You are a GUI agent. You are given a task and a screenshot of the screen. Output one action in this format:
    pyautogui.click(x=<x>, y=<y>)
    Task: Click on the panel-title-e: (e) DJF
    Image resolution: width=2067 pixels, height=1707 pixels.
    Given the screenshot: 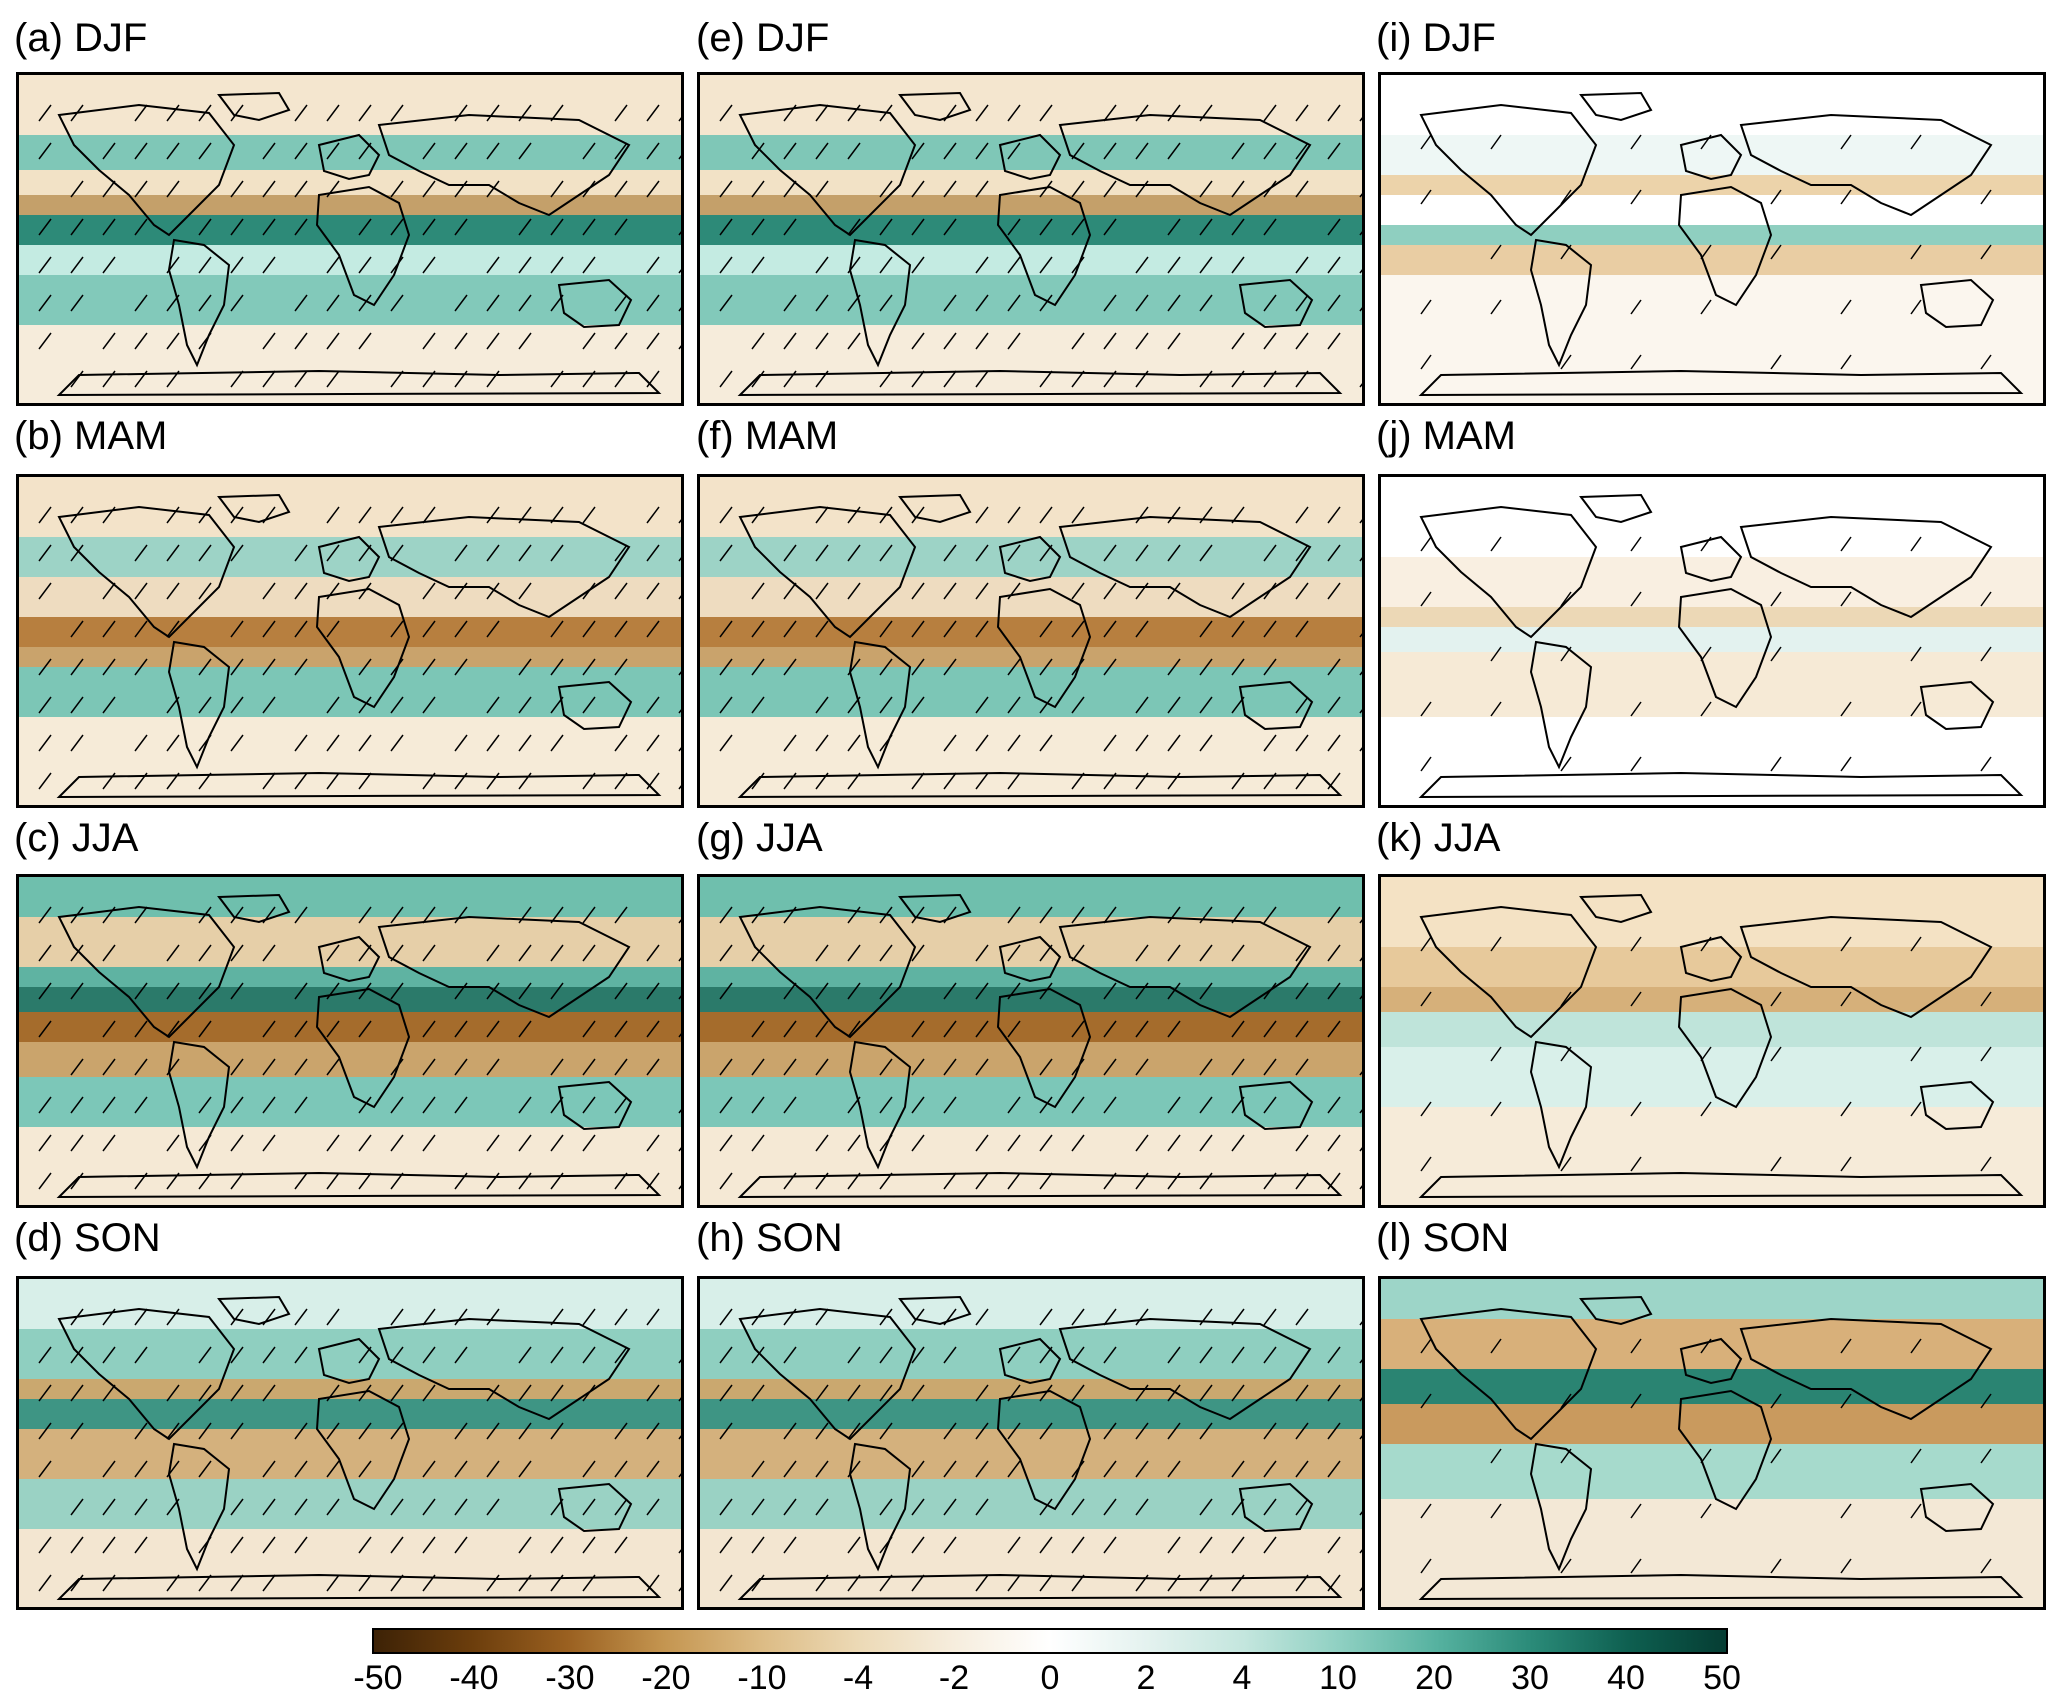 What is the action you would take?
    pyautogui.click(x=763, y=38)
    